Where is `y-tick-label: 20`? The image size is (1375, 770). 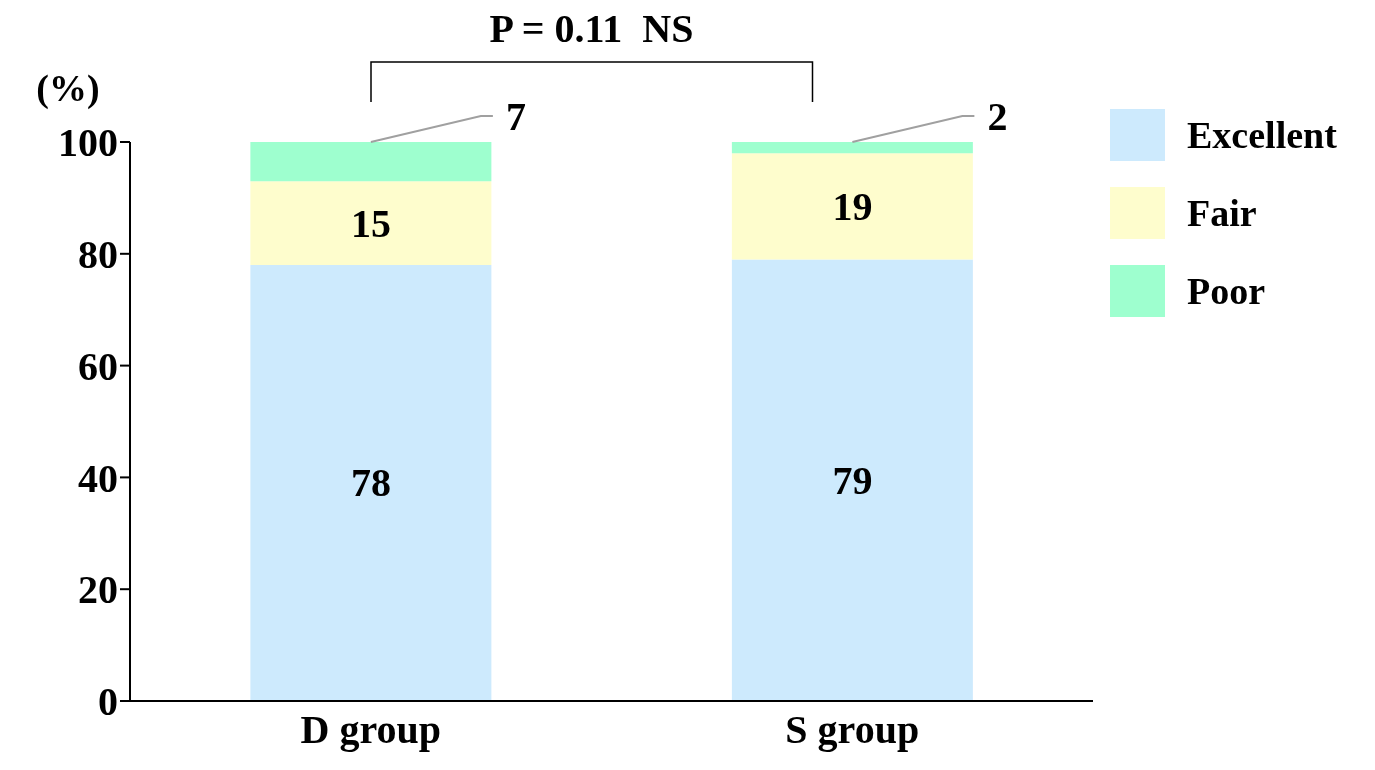
y-tick-label: 20 is located at coordinates (98, 590).